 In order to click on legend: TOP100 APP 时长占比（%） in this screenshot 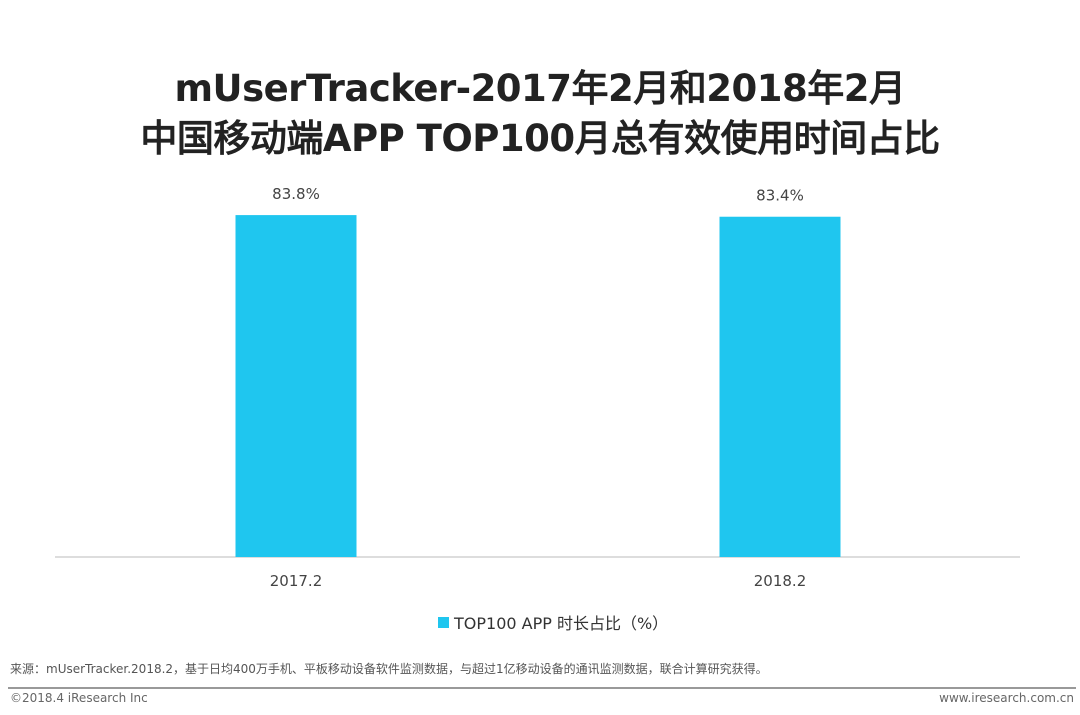, I will do `click(553, 622)`.